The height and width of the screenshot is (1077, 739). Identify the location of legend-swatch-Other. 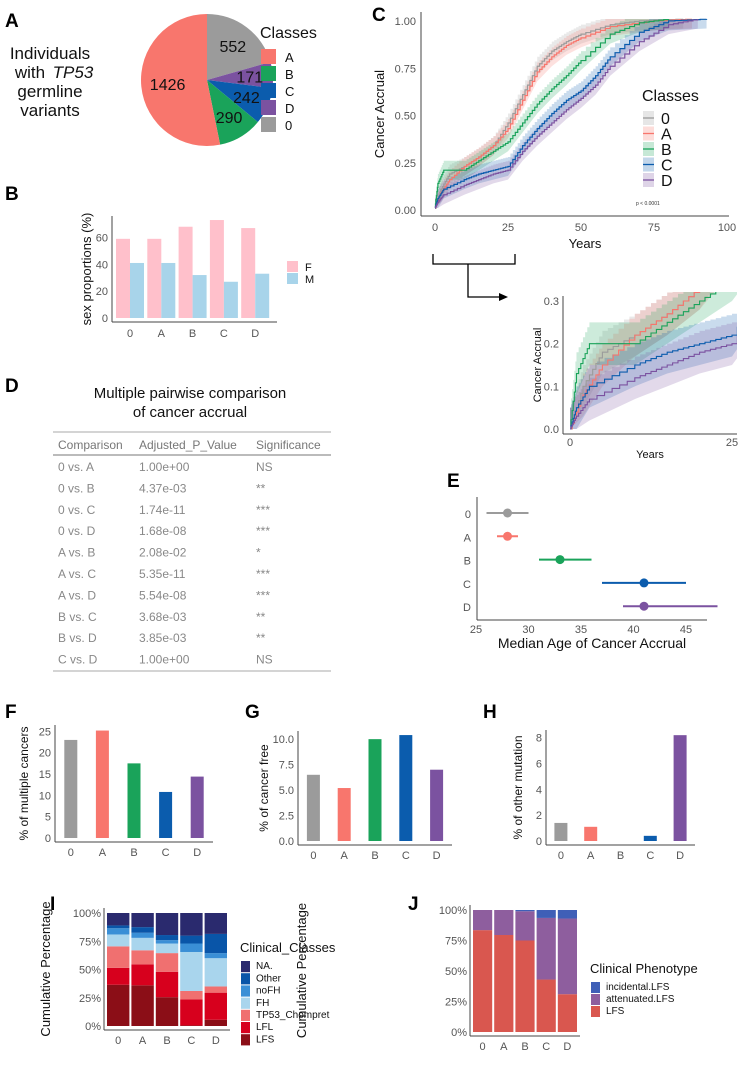
(245, 979).